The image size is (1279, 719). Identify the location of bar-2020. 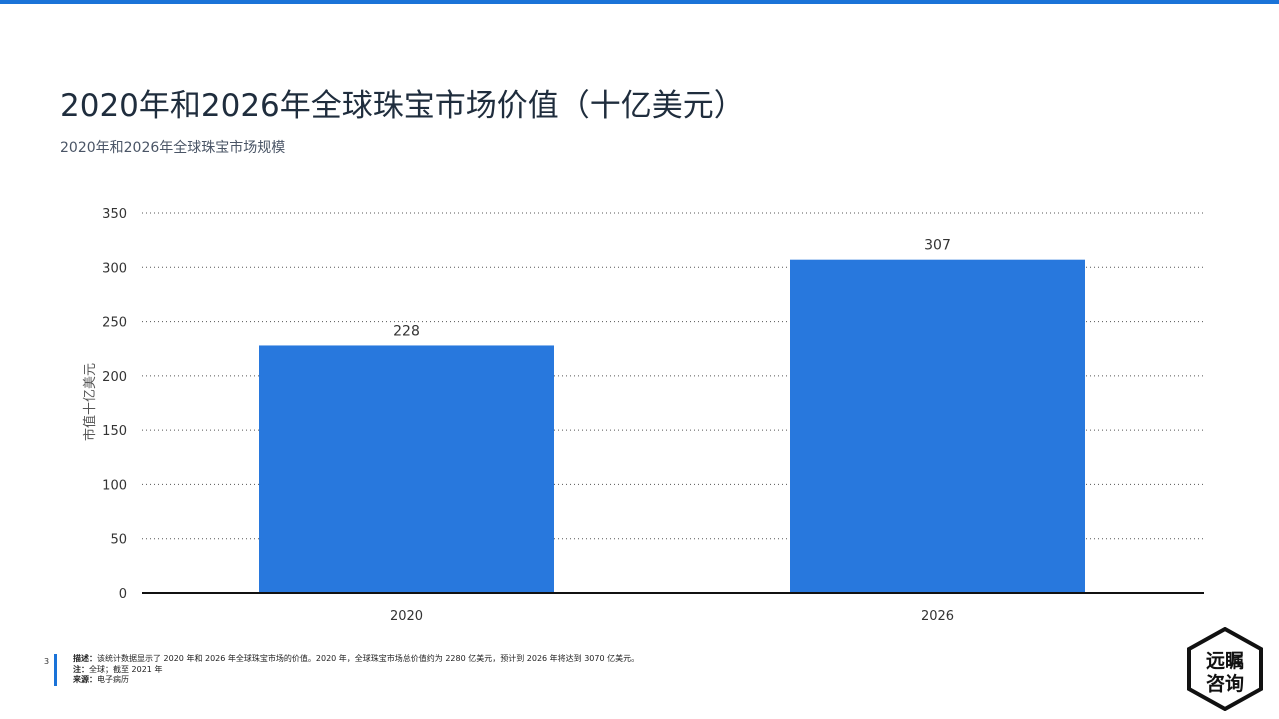
(406, 469).